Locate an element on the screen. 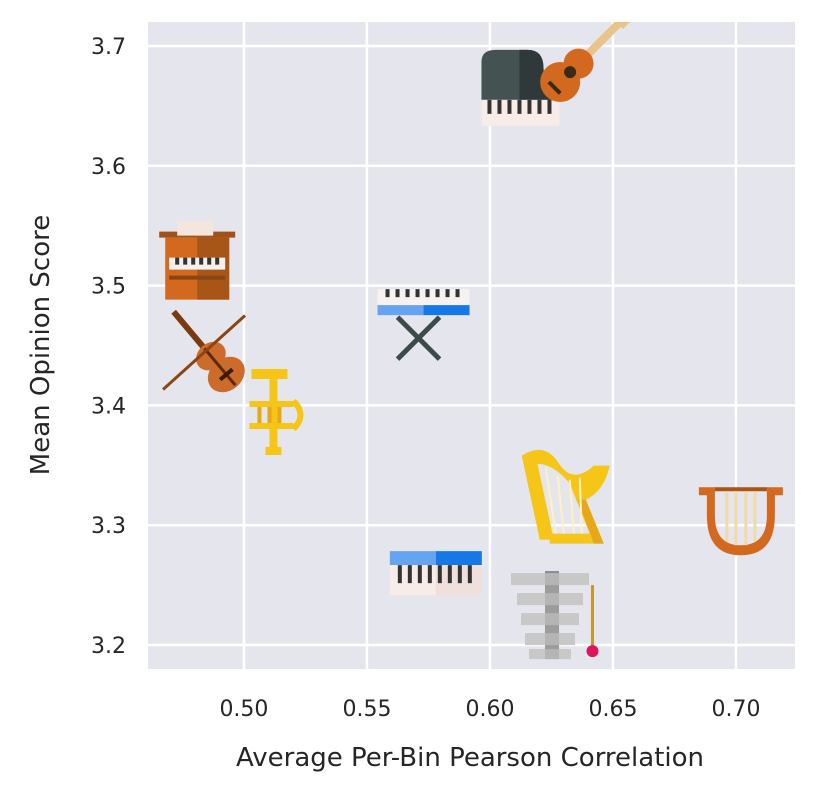 This screenshot has height=798, width=829. x-tick-labels: 0.50 0.55 0.60 0.65 0.70 is located at coordinates (489, 709).